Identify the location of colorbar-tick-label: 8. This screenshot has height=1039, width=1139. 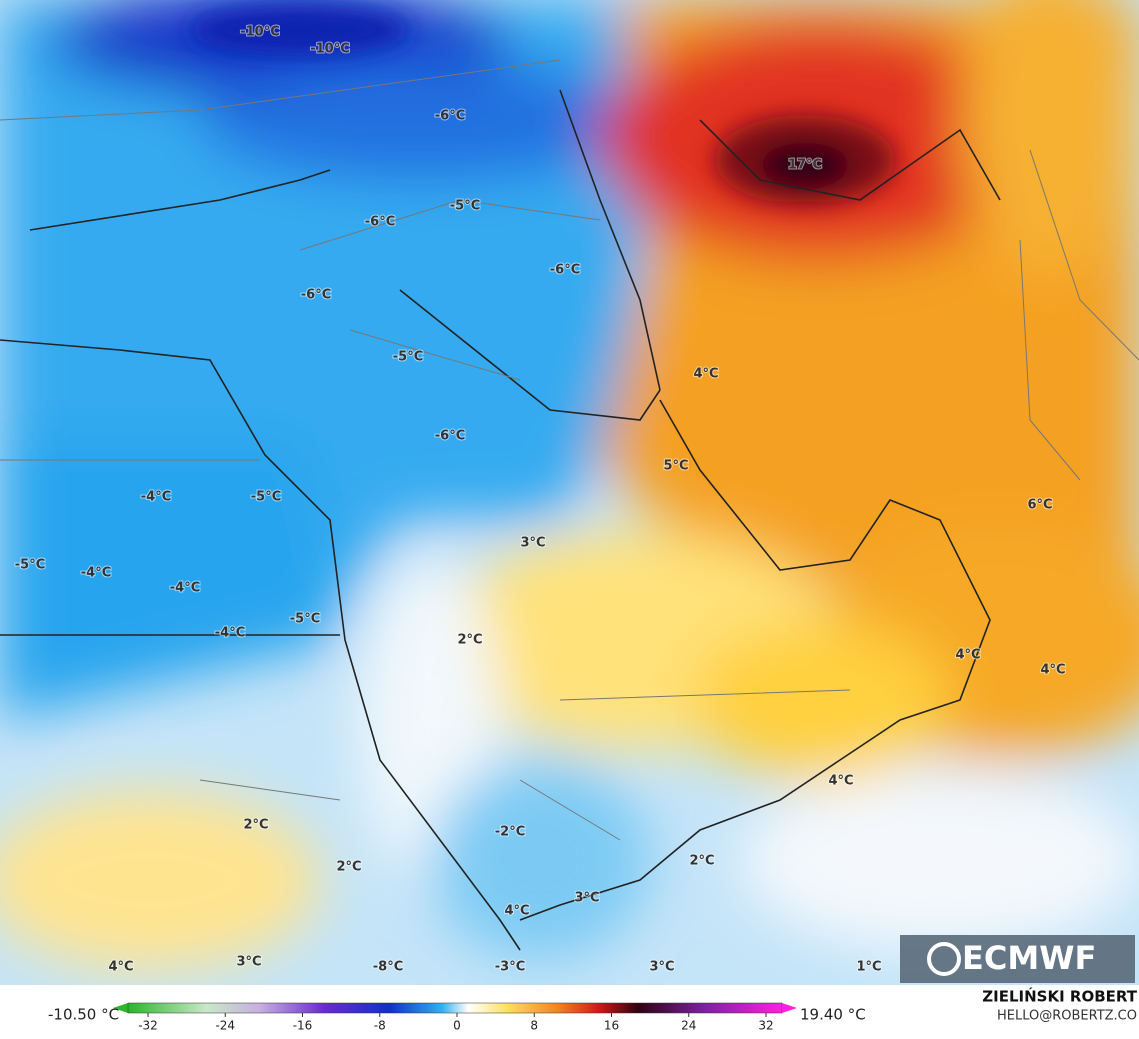
(534, 1026).